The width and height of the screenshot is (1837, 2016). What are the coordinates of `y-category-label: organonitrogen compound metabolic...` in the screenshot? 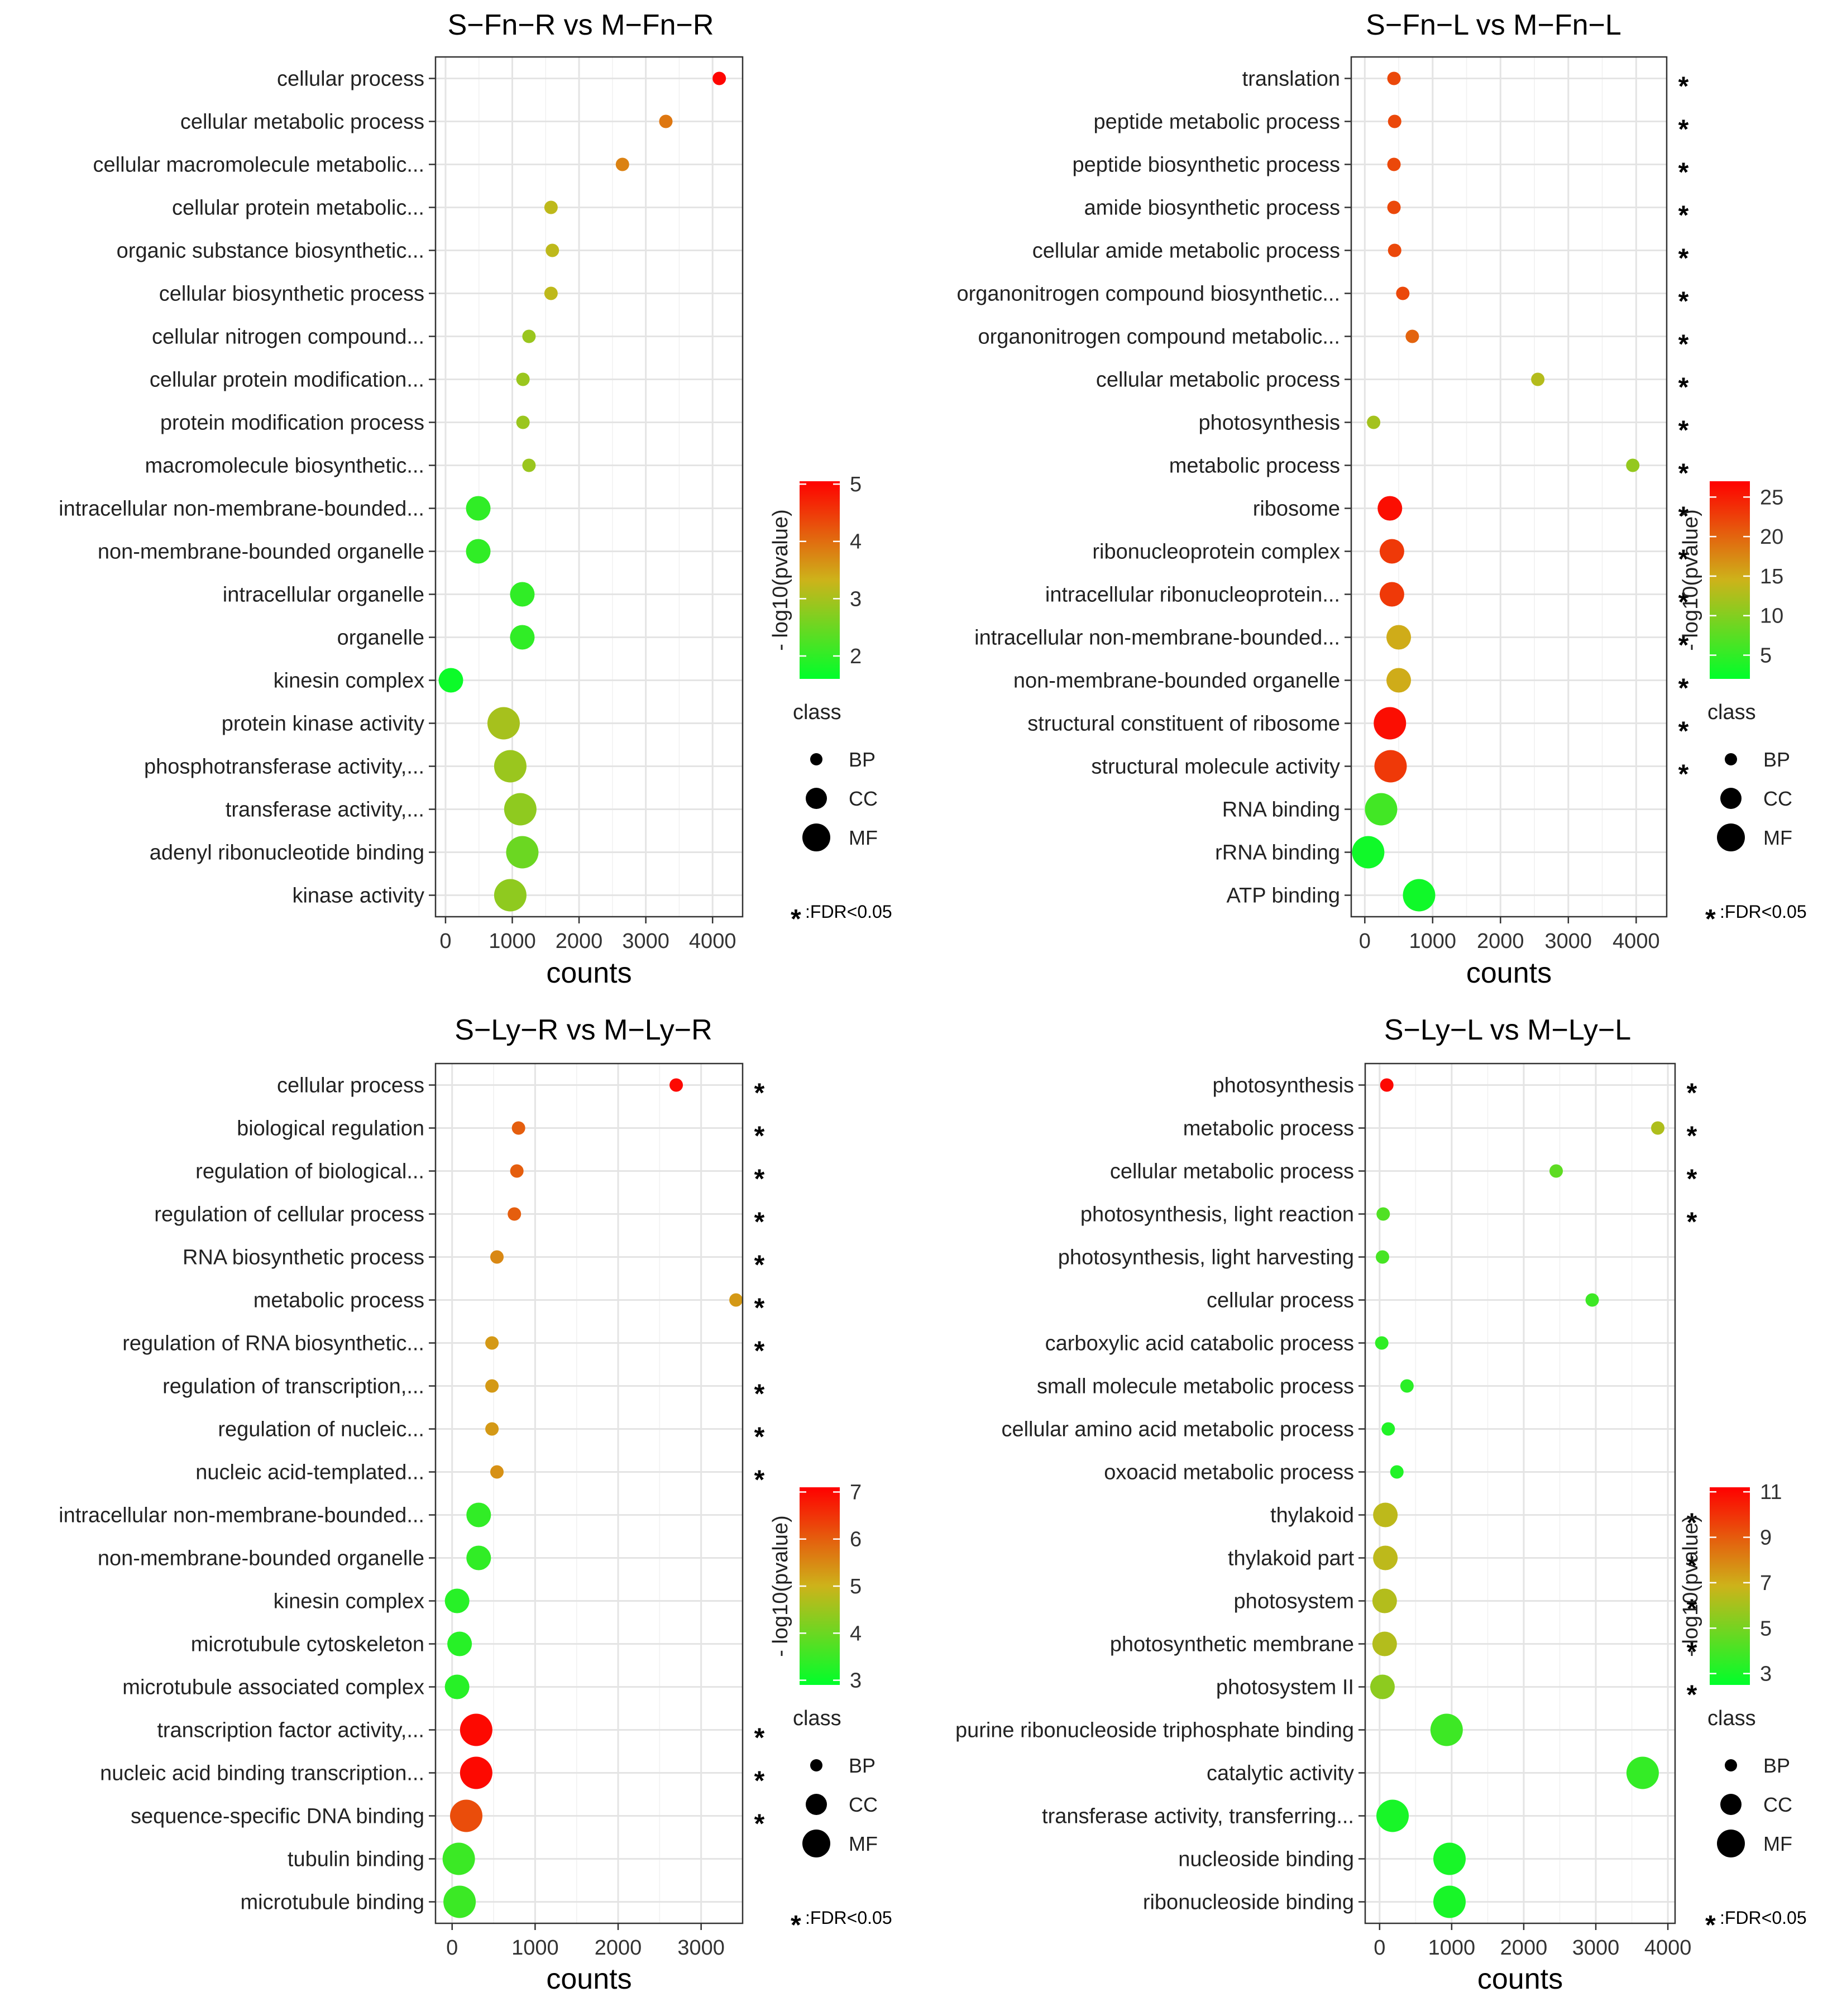 It's located at (1159, 337).